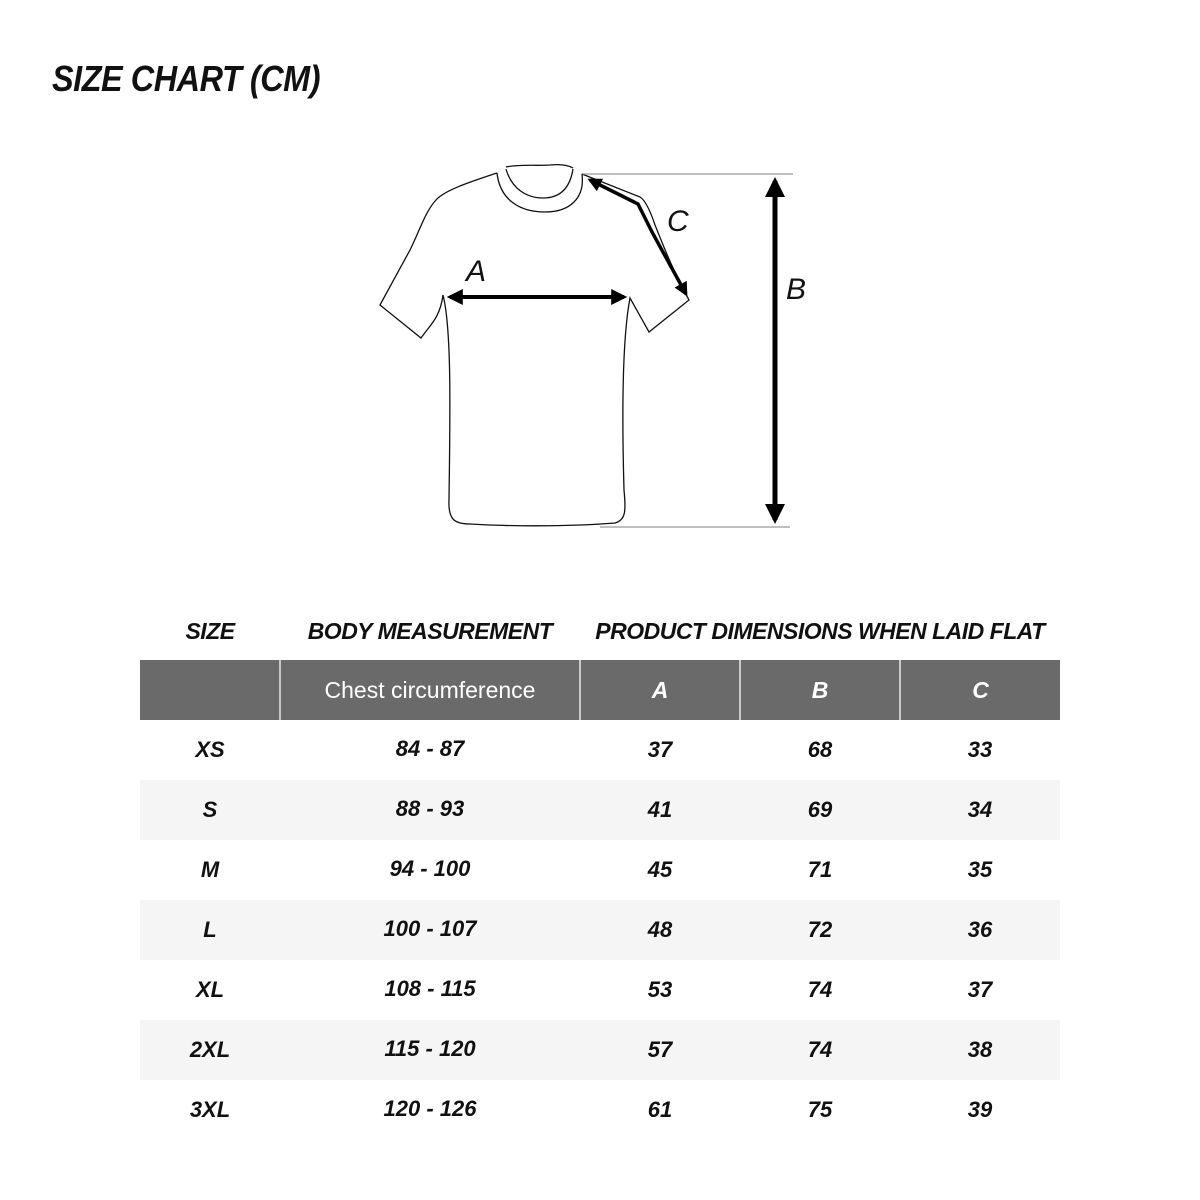 The height and width of the screenshot is (1200, 1200). I want to click on cell-c: 36, so click(980, 930).